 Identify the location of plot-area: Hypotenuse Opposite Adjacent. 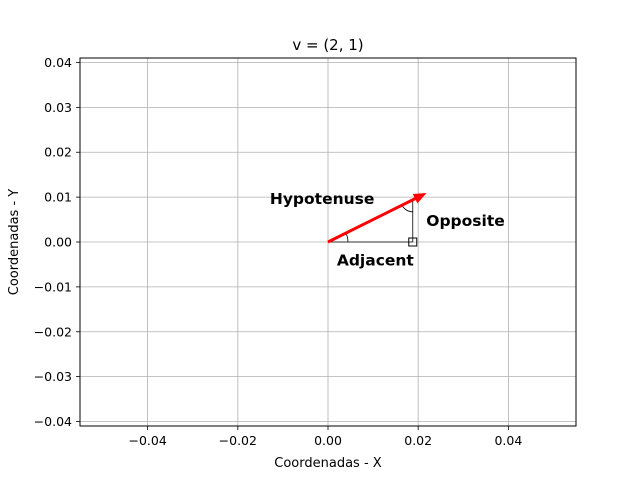
(387, 229).